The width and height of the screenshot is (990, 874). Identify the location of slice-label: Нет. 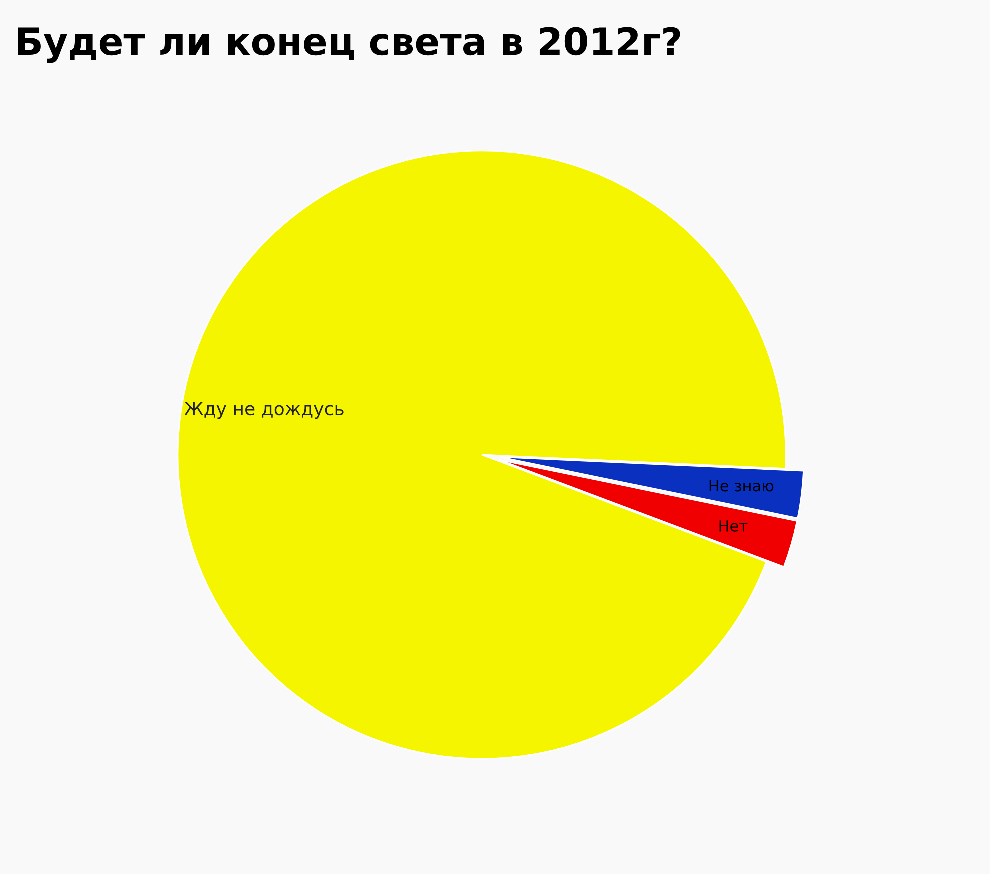
(734, 526).